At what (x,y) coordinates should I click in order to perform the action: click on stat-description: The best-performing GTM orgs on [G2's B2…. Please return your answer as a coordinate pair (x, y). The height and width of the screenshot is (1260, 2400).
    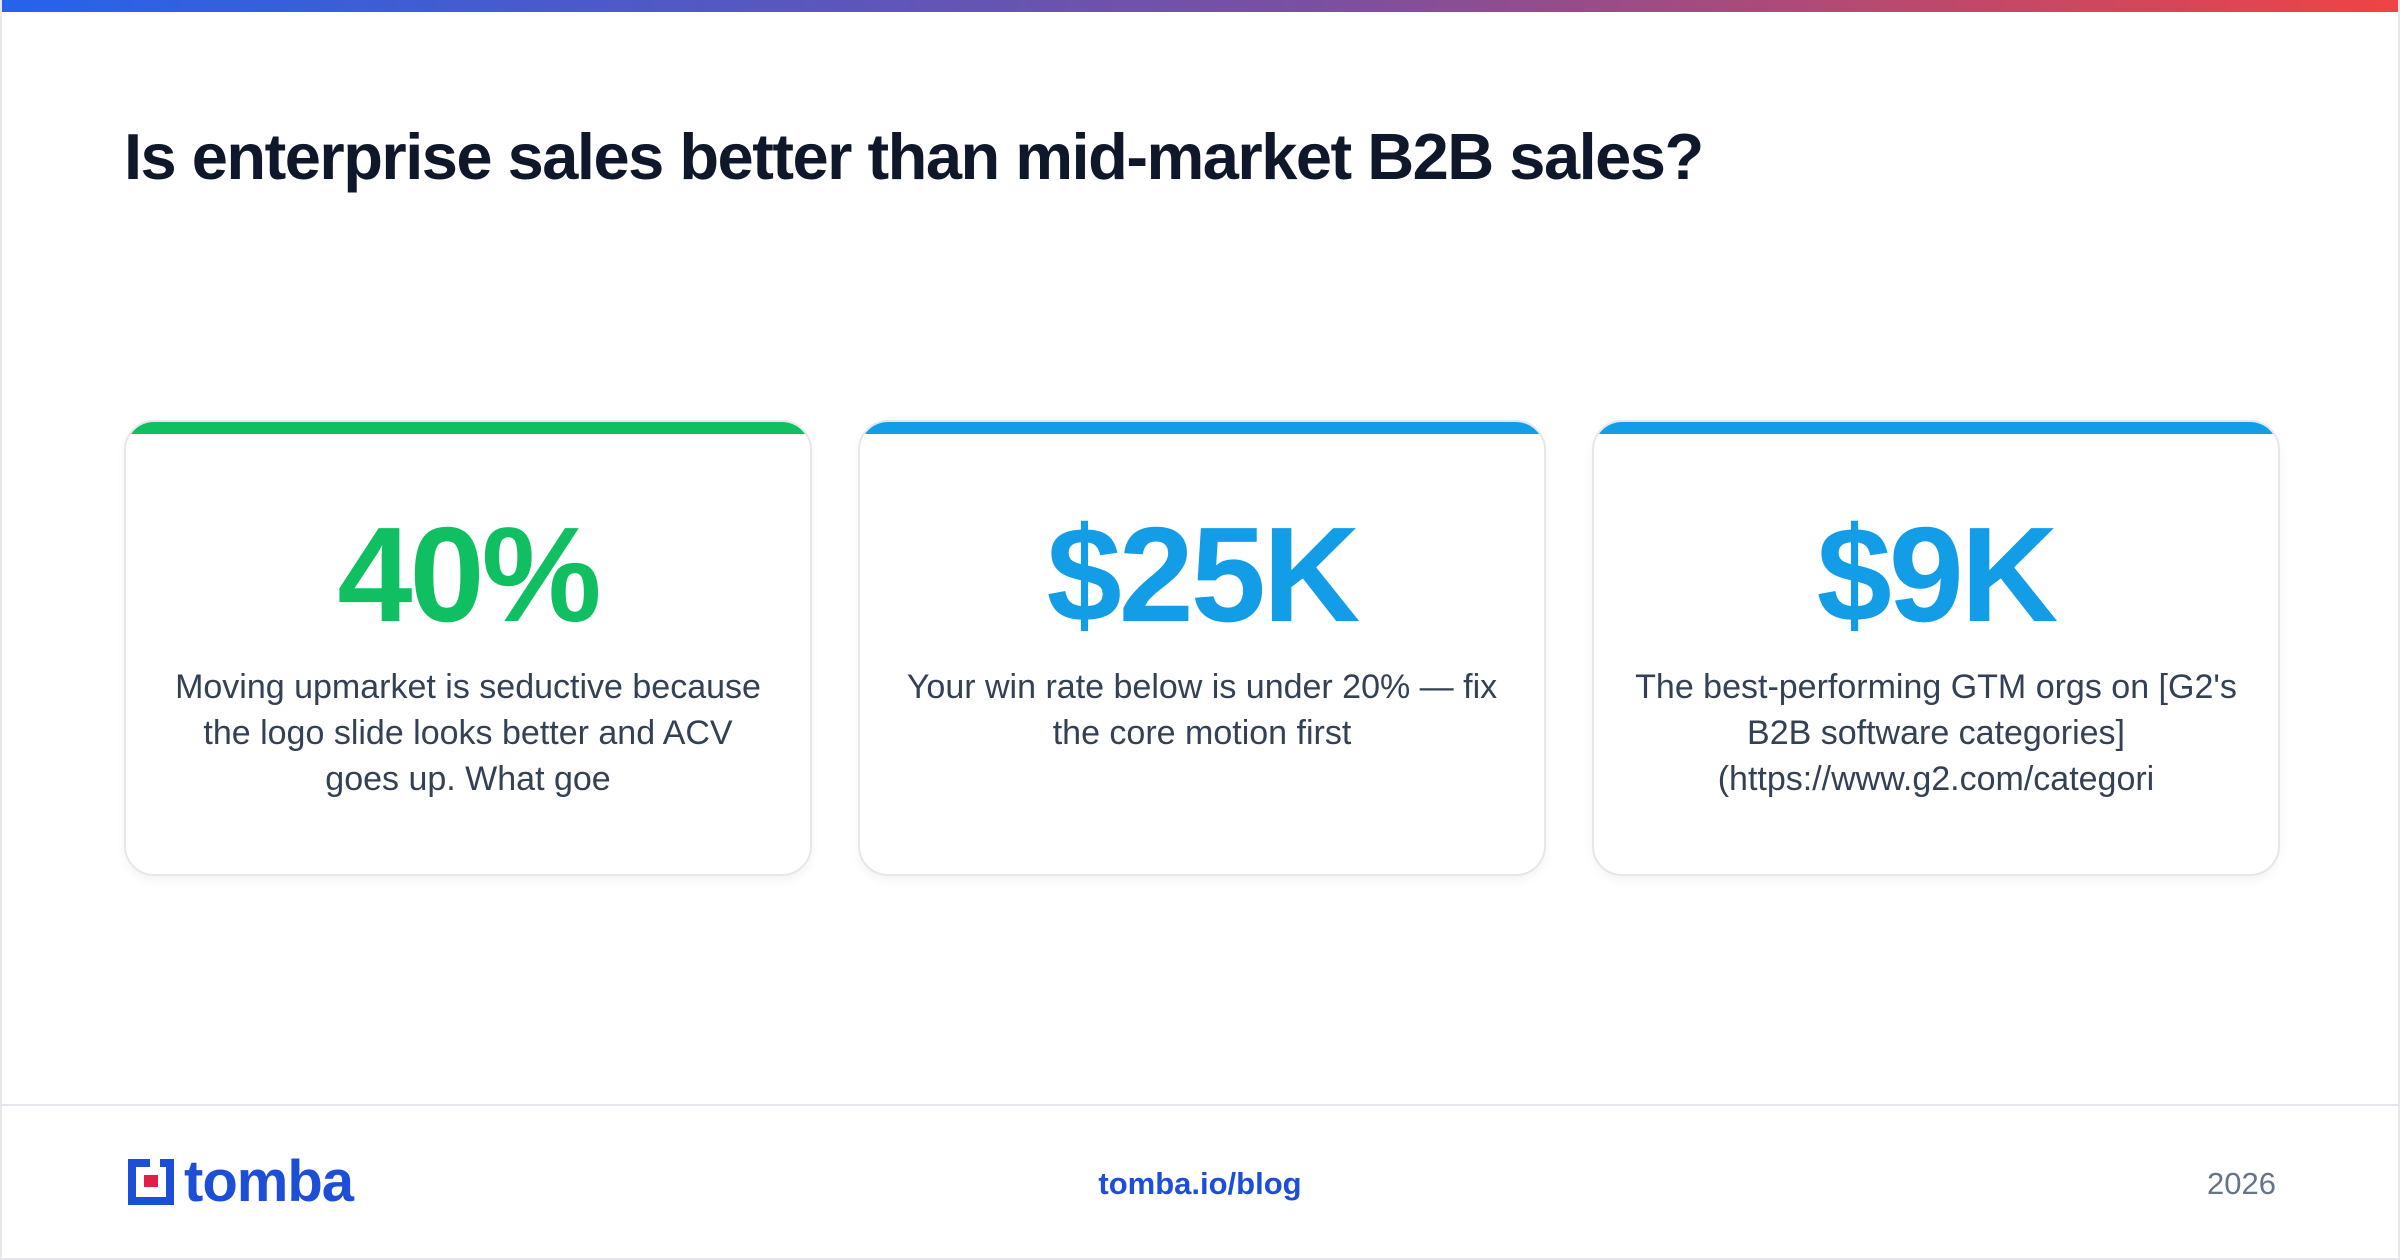
    Looking at the image, I should click on (1936, 733).